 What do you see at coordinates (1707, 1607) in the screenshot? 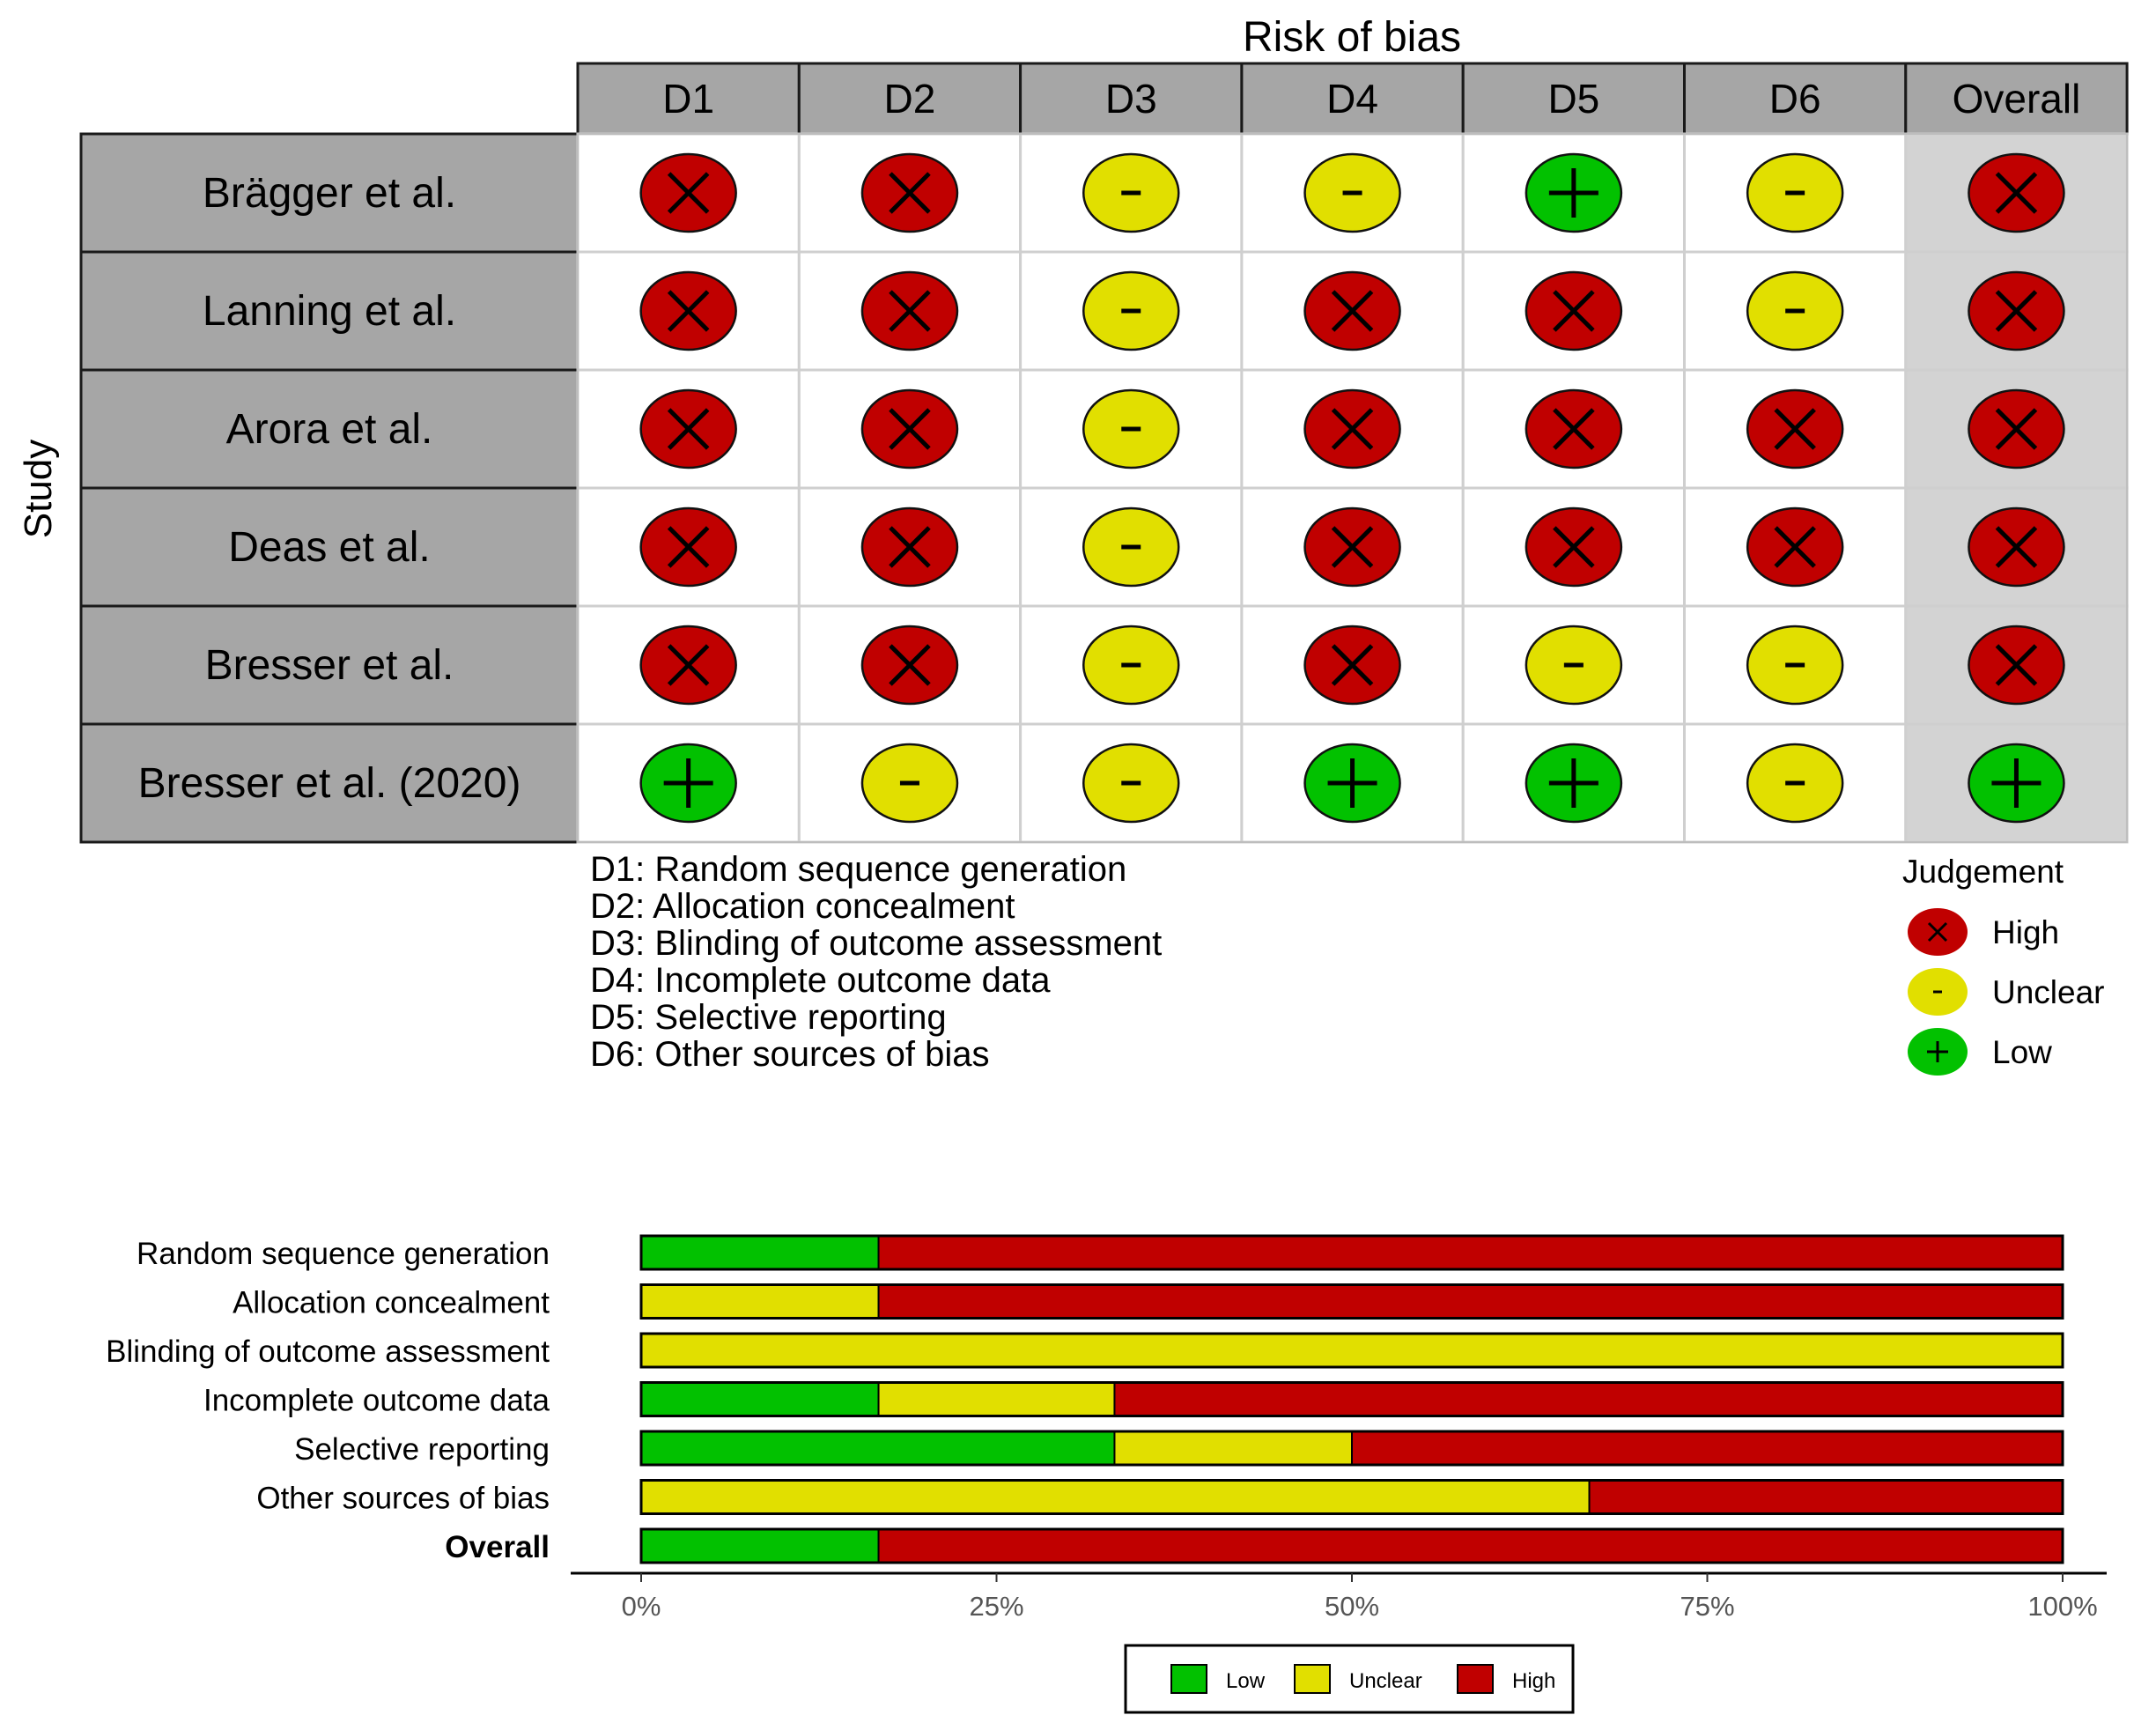
I see `x-tick-label: 75%` at bounding box center [1707, 1607].